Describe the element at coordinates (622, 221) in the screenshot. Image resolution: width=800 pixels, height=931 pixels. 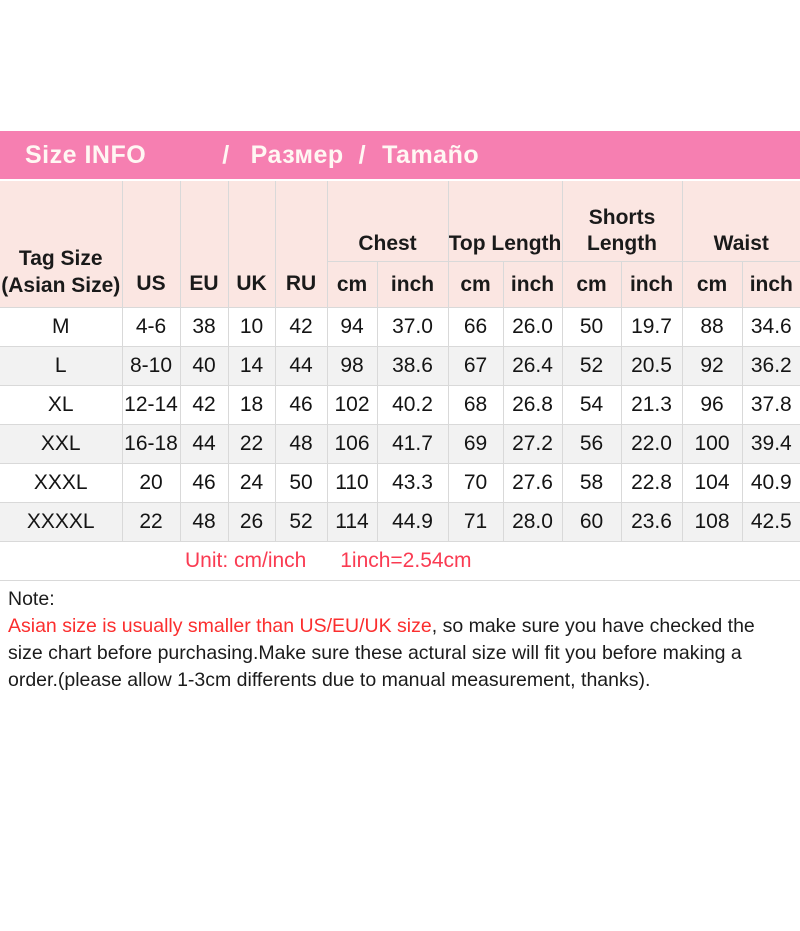
I see `shorts-length-group-header: Shorts Length` at that location.